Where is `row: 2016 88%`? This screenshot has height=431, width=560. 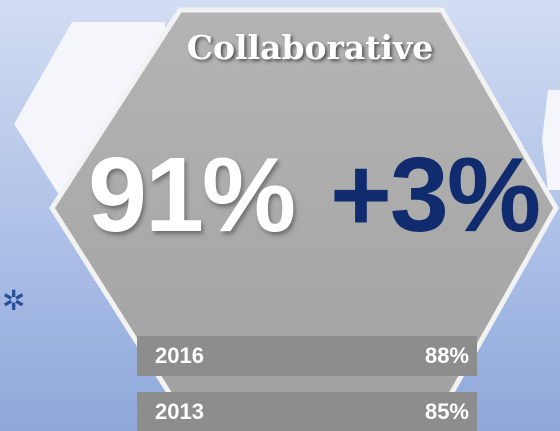
row: 2016 88% is located at coordinates (307, 356).